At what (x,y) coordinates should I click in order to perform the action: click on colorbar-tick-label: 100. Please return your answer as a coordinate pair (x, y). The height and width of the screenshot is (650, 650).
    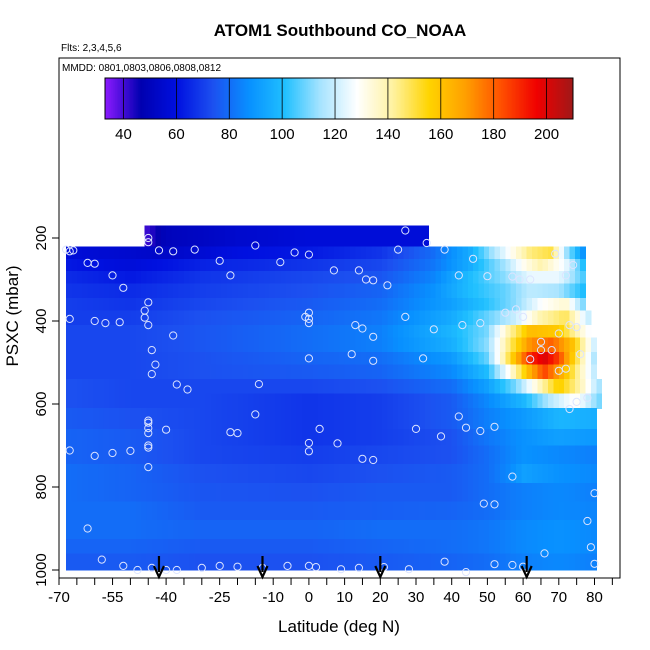
    Looking at the image, I should click on (282, 134).